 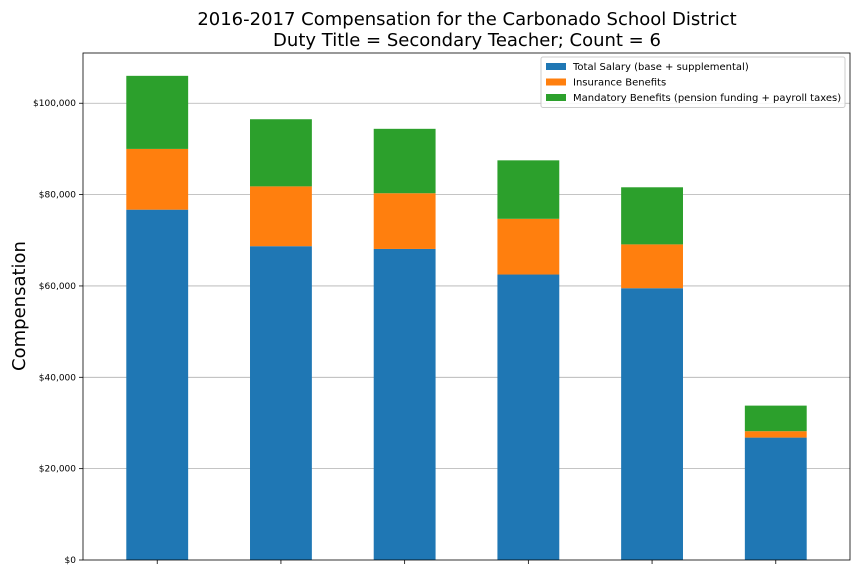 I want to click on y-tick-label: $20,000, so click(x=57, y=470).